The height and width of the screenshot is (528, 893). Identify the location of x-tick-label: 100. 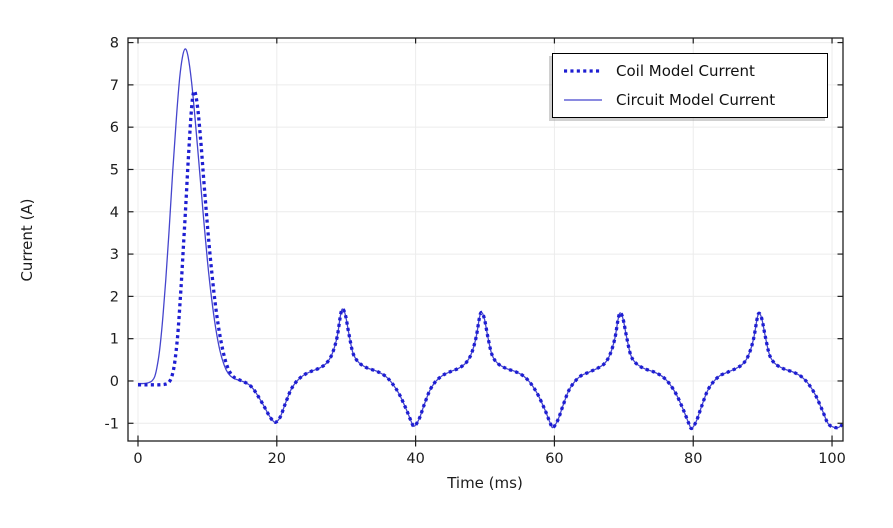
(832, 459).